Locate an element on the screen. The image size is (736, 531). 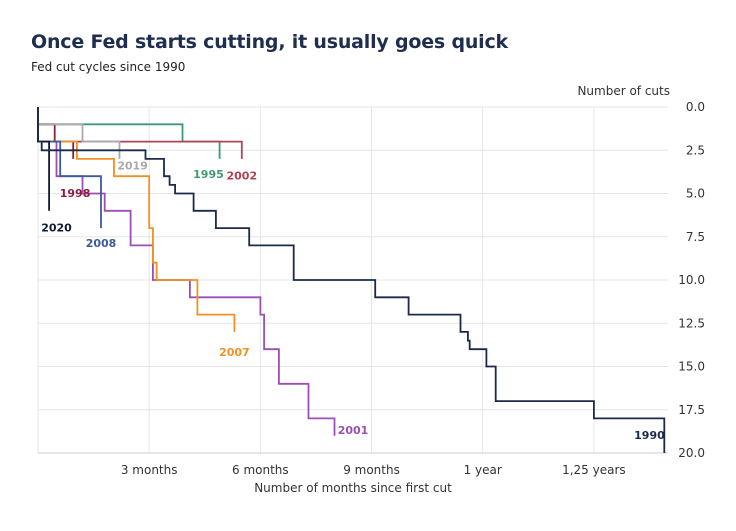
y-tick-label: 5.0 is located at coordinates (695, 194).